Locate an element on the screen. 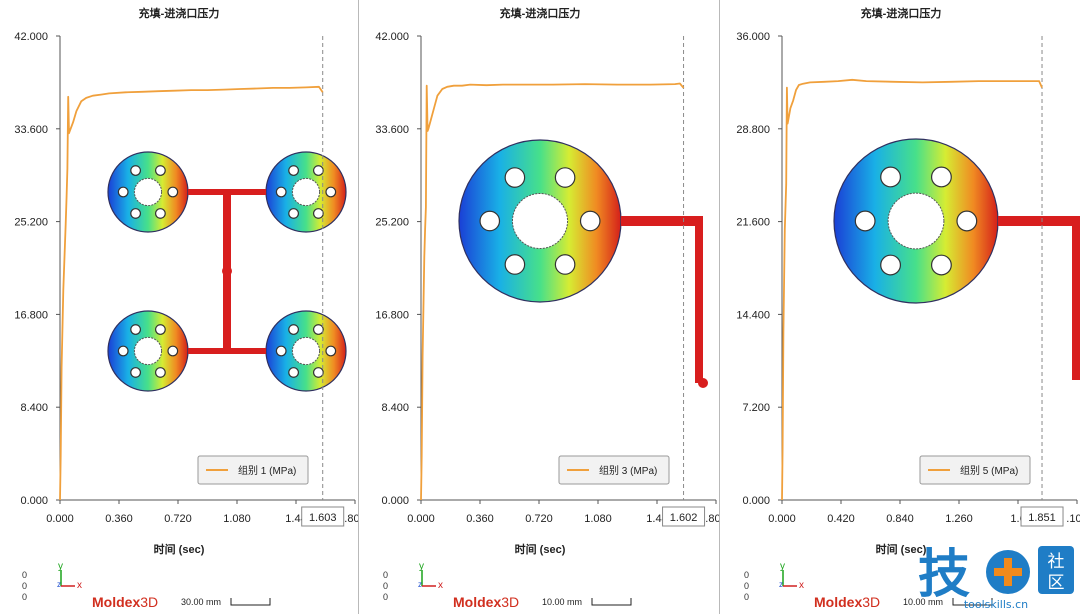 The width and height of the screenshot is (1080, 614). y-tick-label: 0.000 is located at coordinates (34, 501).